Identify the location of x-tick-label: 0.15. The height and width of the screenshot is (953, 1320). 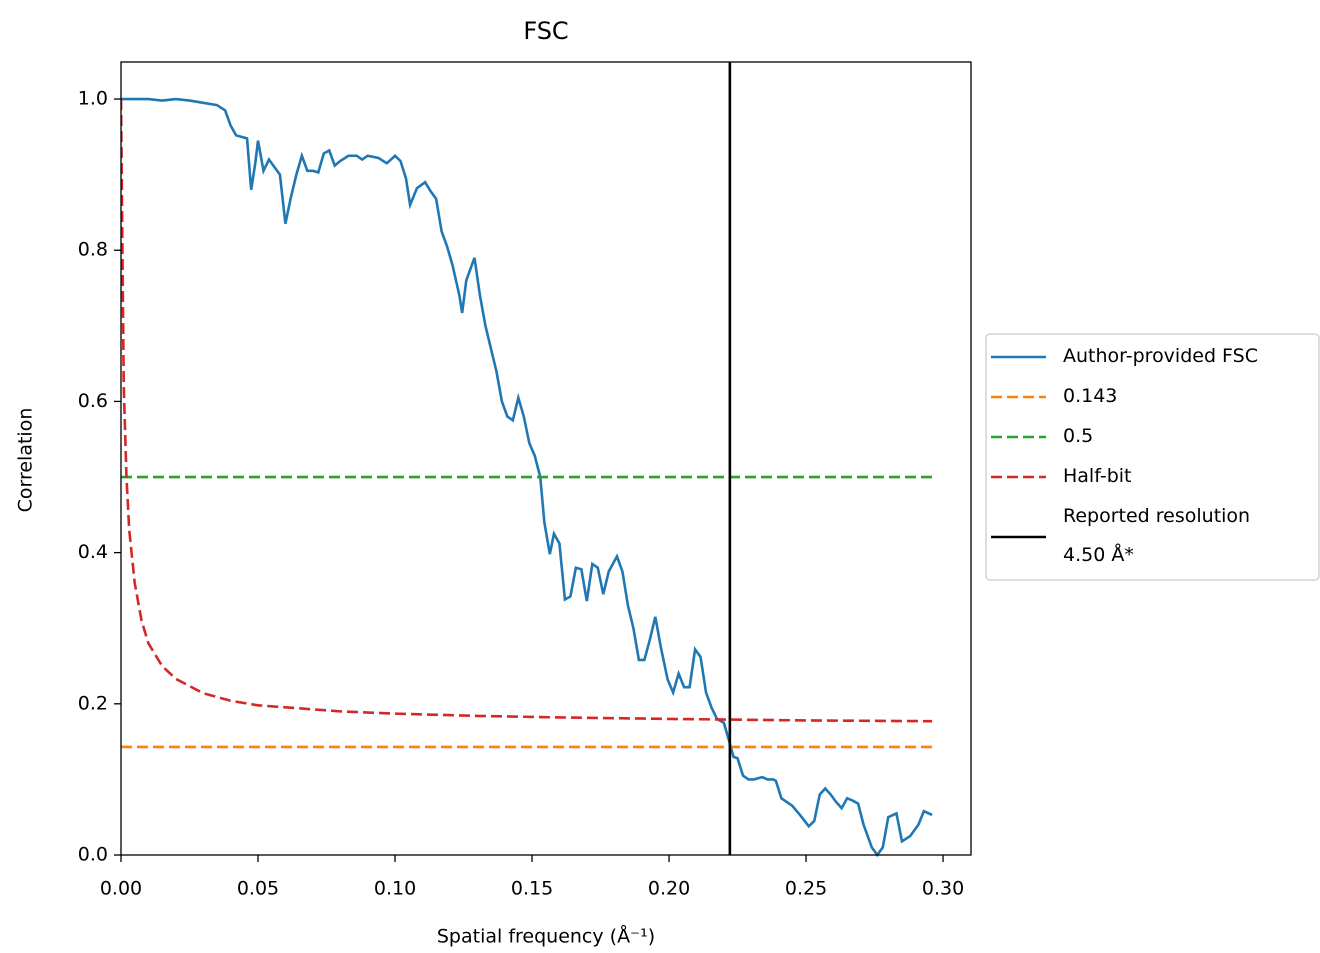
(532, 889).